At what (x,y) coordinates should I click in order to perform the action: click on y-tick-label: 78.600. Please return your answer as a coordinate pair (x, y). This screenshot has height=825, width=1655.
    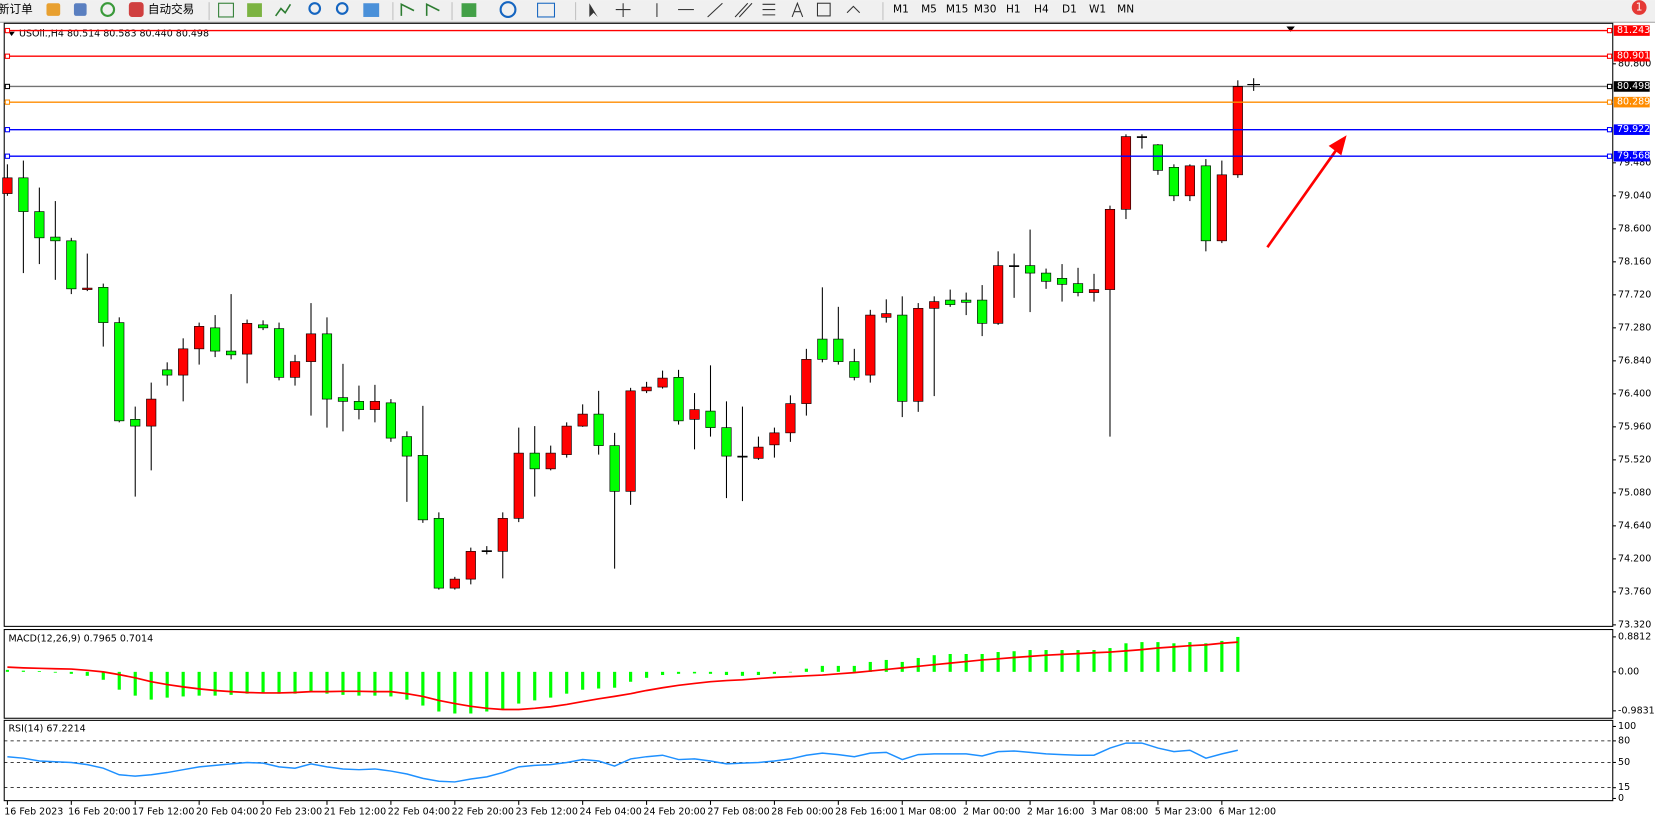
    Looking at the image, I should click on (1634, 228).